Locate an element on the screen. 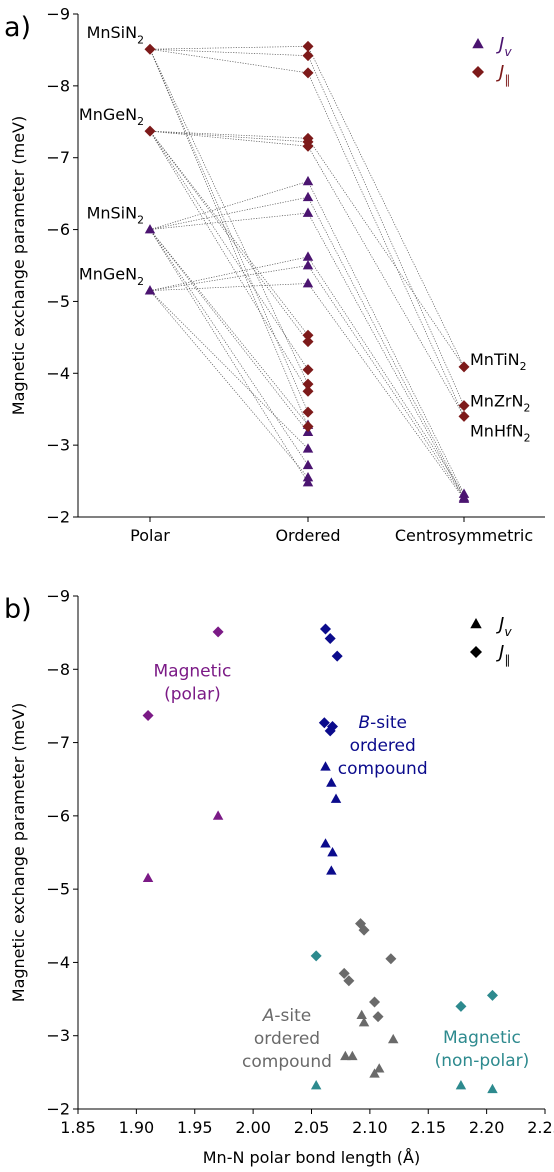 The image size is (554, 1172). panel-a-x-tick-label: Ordered is located at coordinates (307, 535).